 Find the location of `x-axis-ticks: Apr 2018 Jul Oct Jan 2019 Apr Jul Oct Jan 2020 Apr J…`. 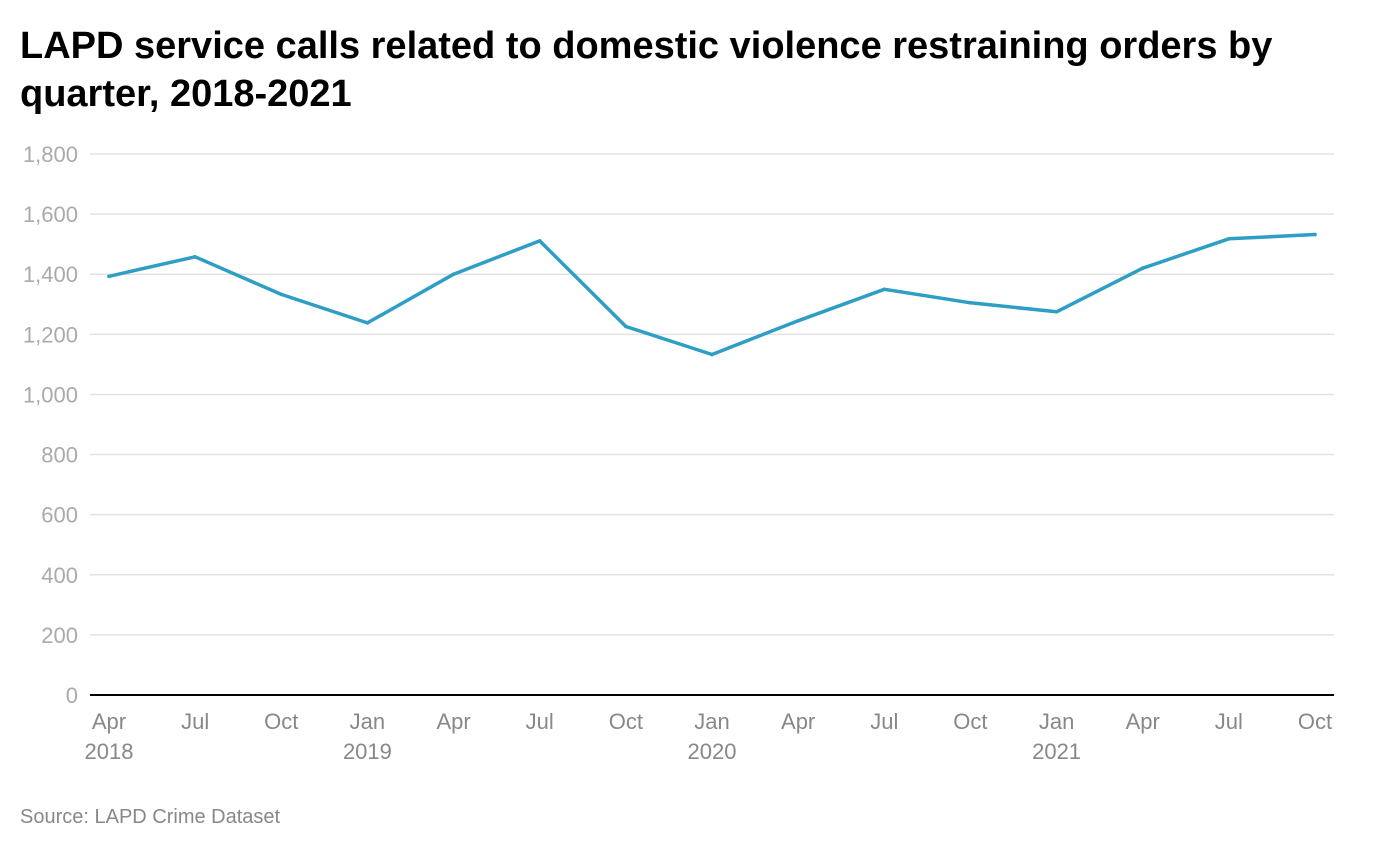

x-axis-ticks: Apr 2018 Jul Oct Jan 2019 Apr Jul Oct Jan 2020 Apr J… is located at coordinates (709, 736).